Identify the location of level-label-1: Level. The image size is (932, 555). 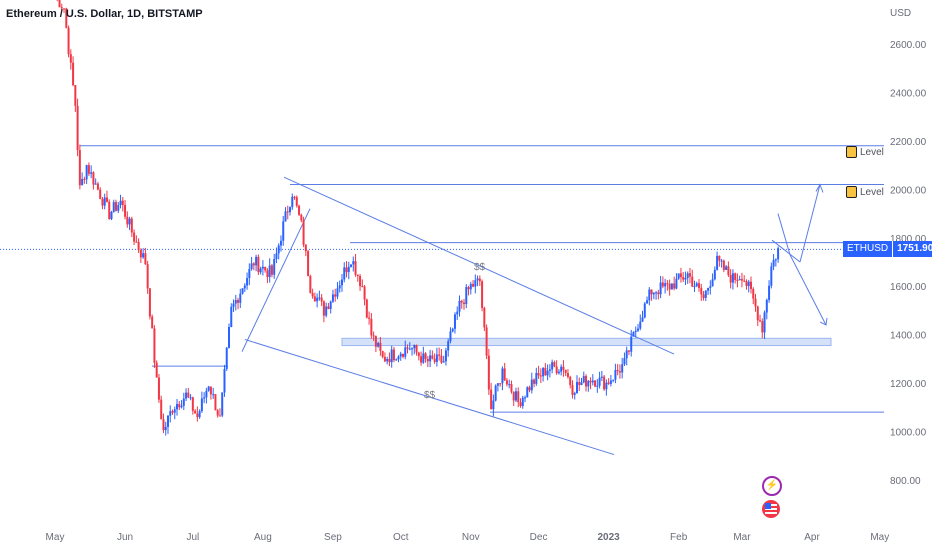
(865, 152).